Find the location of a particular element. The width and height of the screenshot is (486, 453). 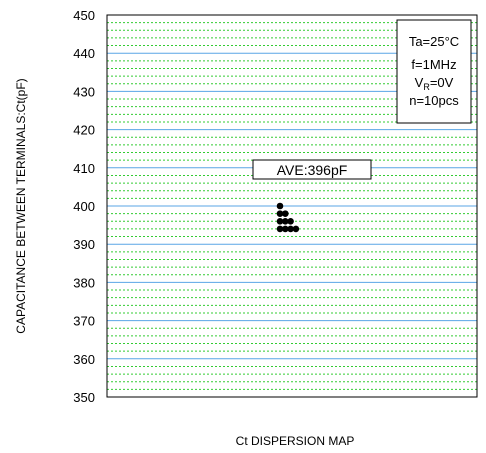

y-tick-labels: 350 360 370 380 390 400 410 420 430 440 450 is located at coordinates (84, 206).